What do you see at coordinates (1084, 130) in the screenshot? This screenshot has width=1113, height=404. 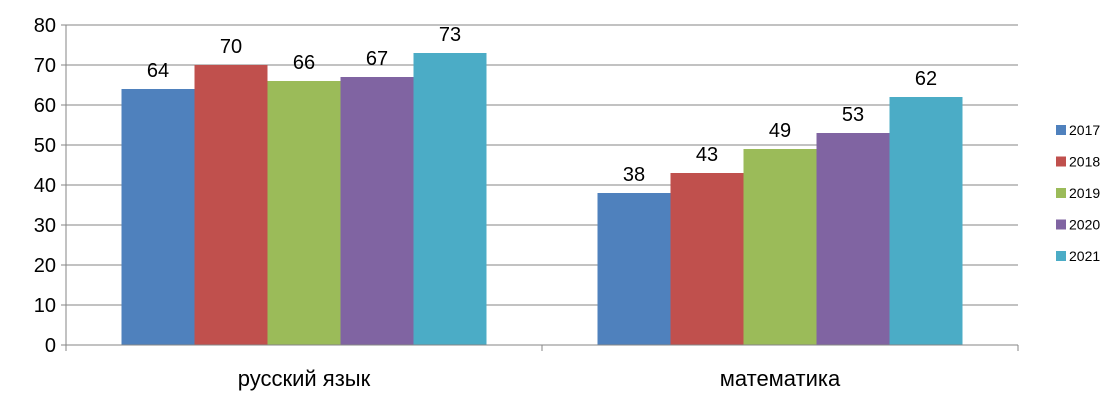 I see `legend-label: 2017` at bounding box center [1084, 130].